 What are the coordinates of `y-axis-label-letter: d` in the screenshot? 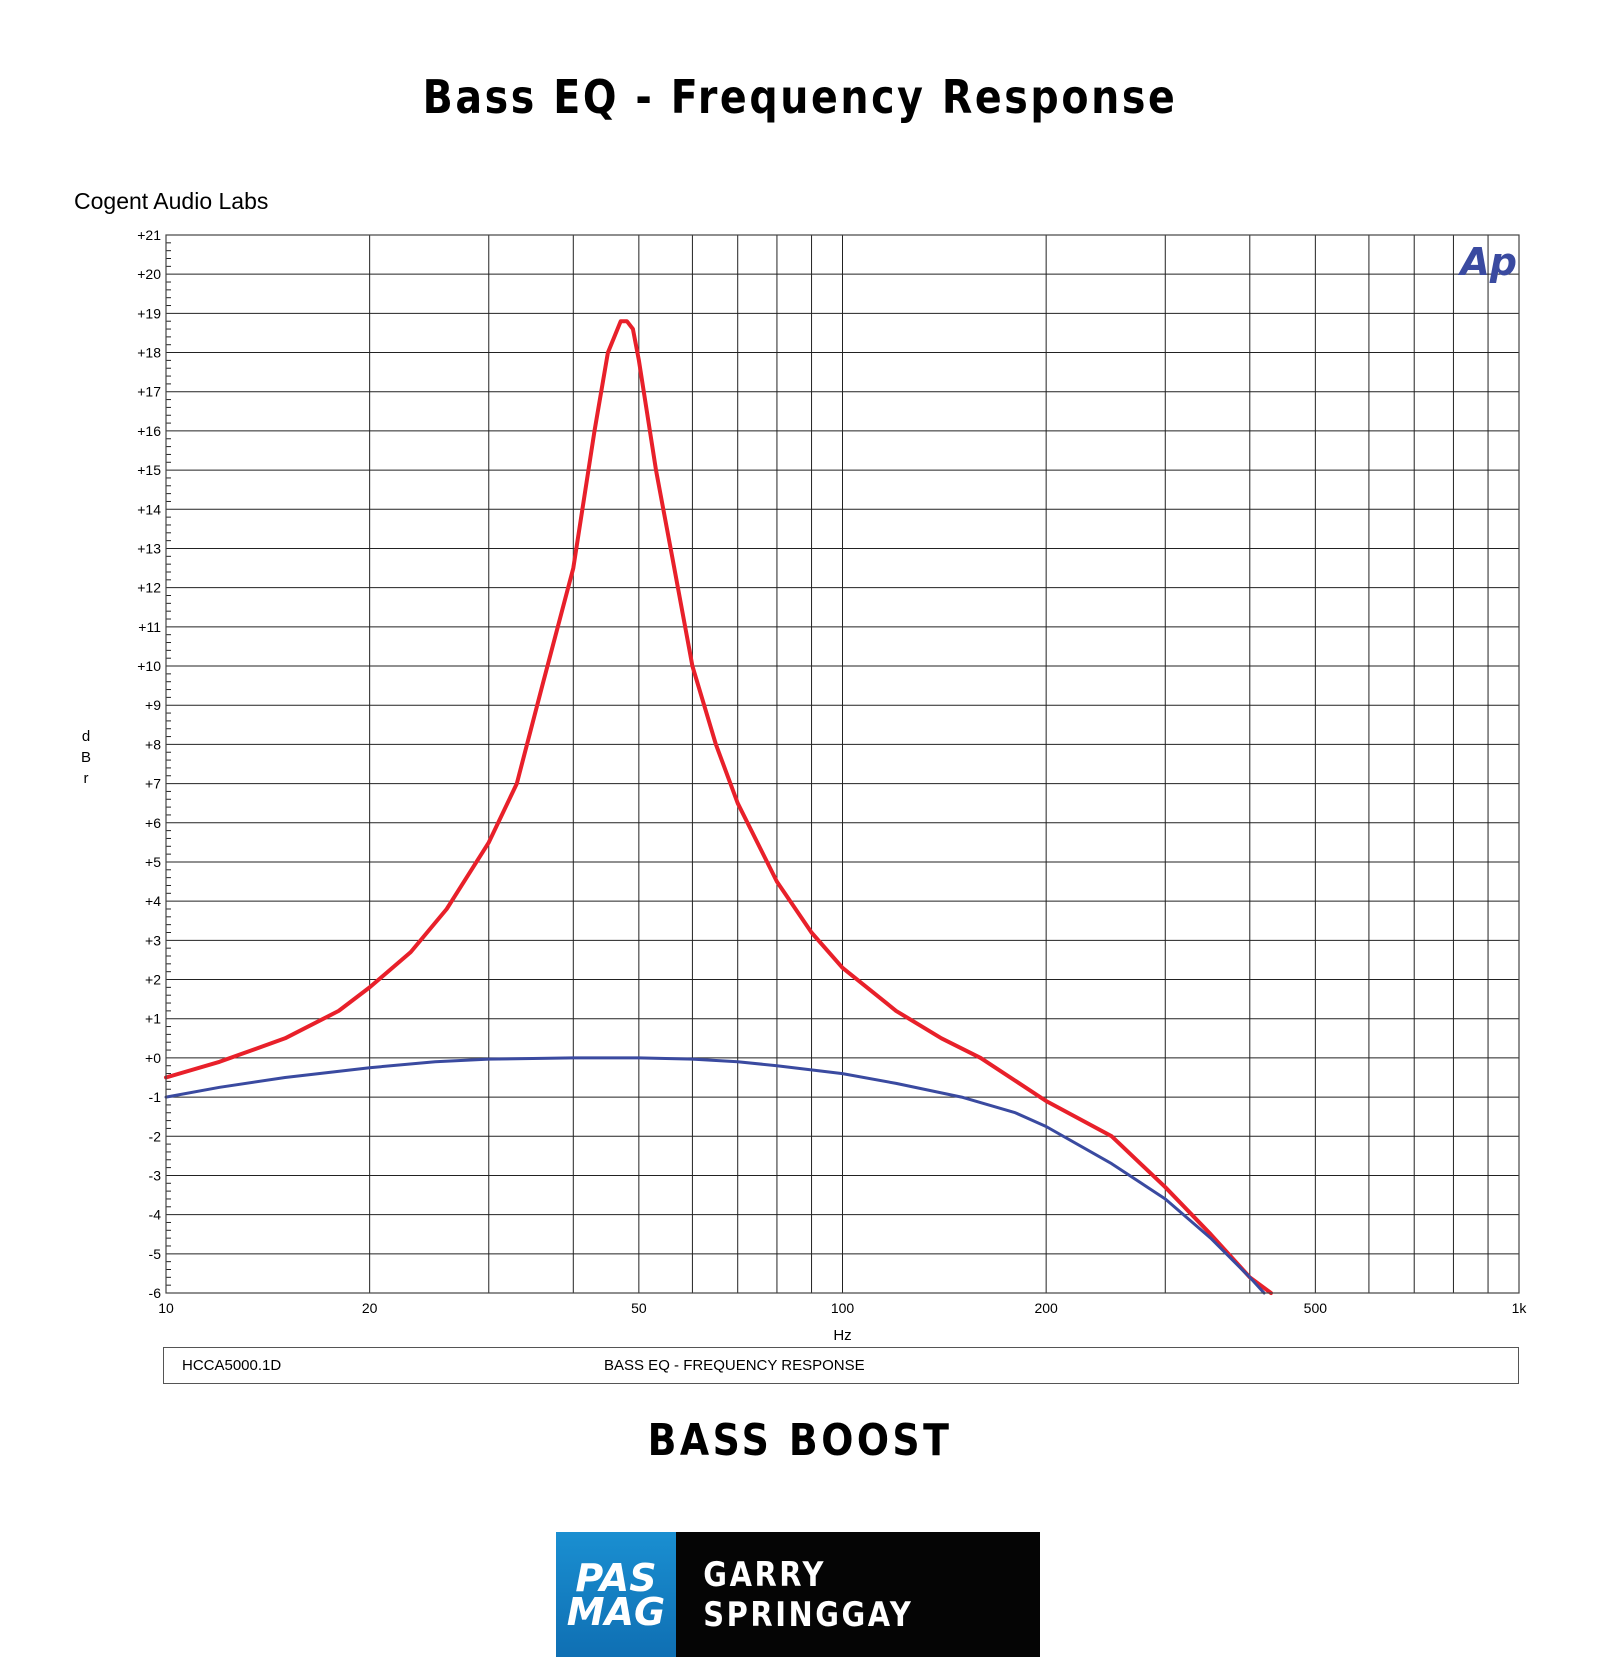 It's located at (86, 736).